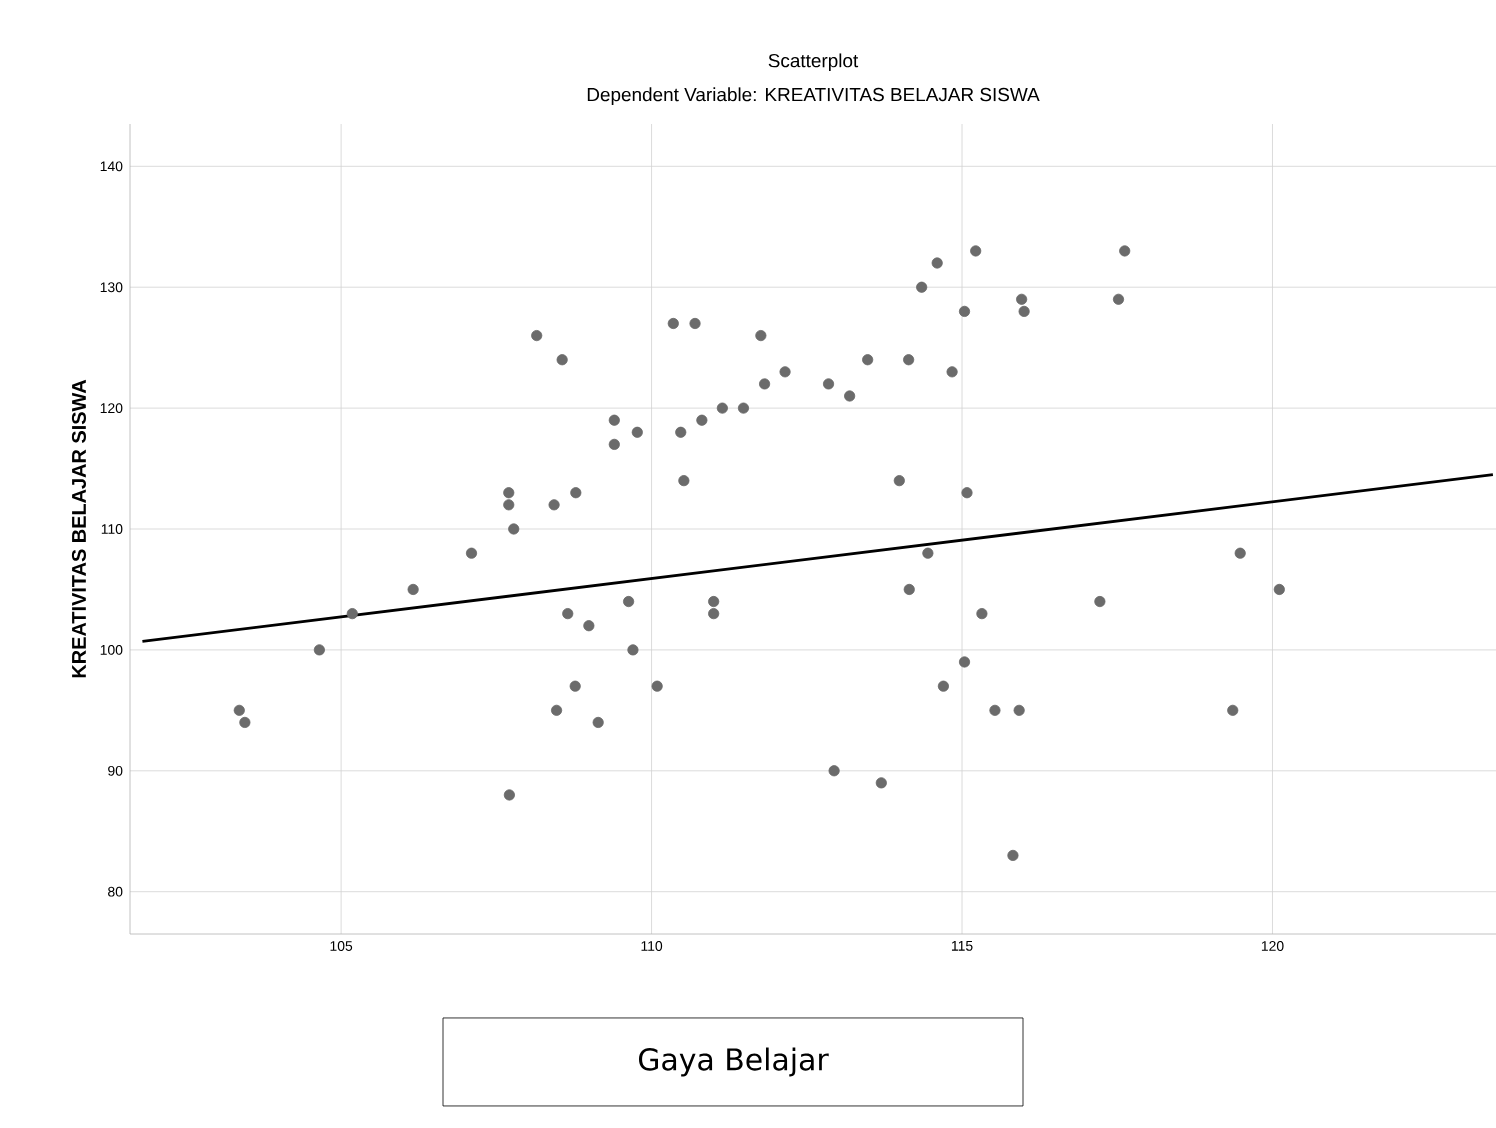 The image size is (1496, 1128). What do you see at coordinates (813, 62) in the screenshot?
I see `chart-title: Scatterplot` at bounding box center [813, 62].